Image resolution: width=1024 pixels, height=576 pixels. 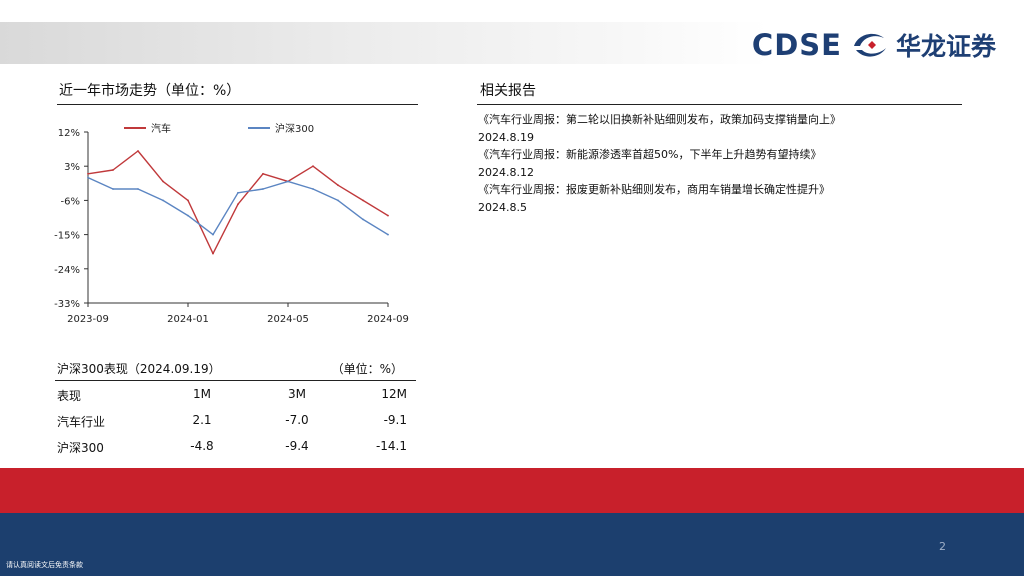 What do you see at coordinates (945, 46) in the screenshot?
I see `brand-chinese: 华龙证券` at bounding box center [945, 46].